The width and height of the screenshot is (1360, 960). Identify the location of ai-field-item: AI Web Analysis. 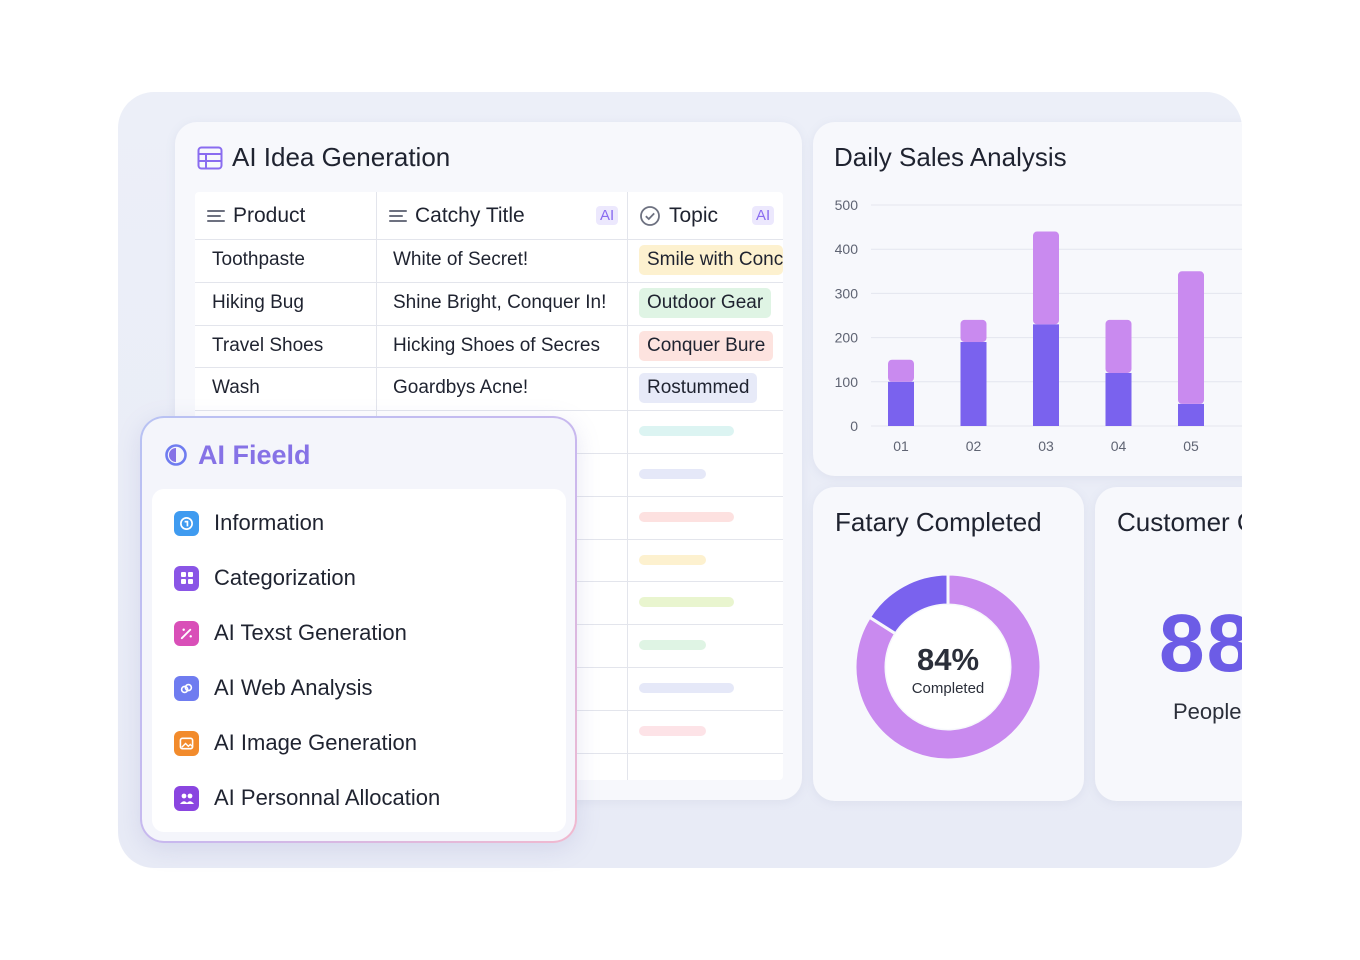
(273, 688).